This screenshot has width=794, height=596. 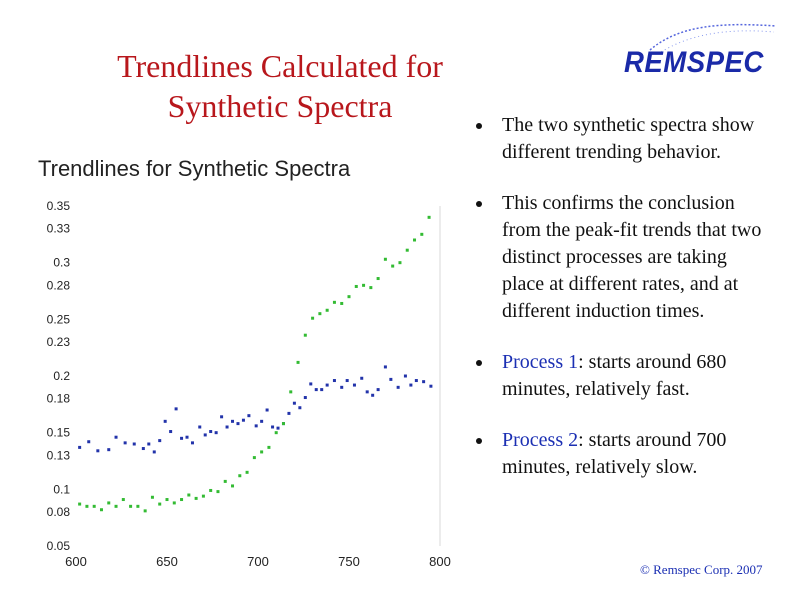 What do you see at coordinates (694, 62) in the screenshot?
I see `logo-text: REMSPEC` at bounding box center [694, 62].